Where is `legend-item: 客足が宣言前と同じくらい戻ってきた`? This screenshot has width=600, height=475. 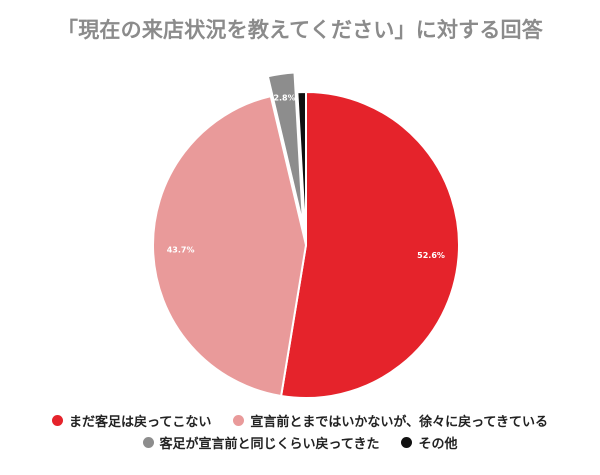
legend-item: 客足が宣言前と同じくらい戻ってきた is located at coordinates (261, 442).